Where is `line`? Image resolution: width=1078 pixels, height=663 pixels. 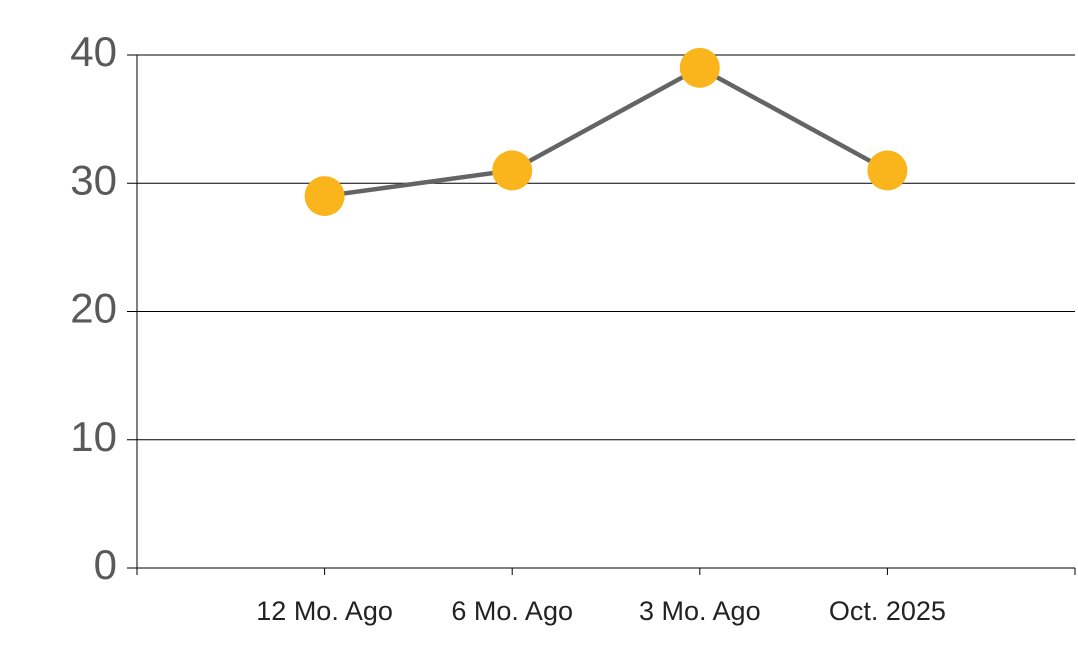 line is located at coordinates (606, 132).